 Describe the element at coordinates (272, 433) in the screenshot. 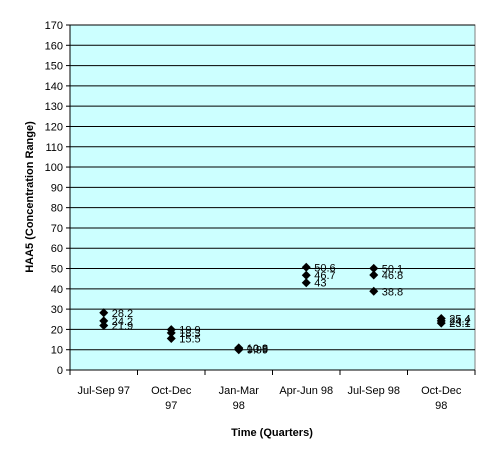

I see `x-axis-title: Time (Quarters)` at that location.